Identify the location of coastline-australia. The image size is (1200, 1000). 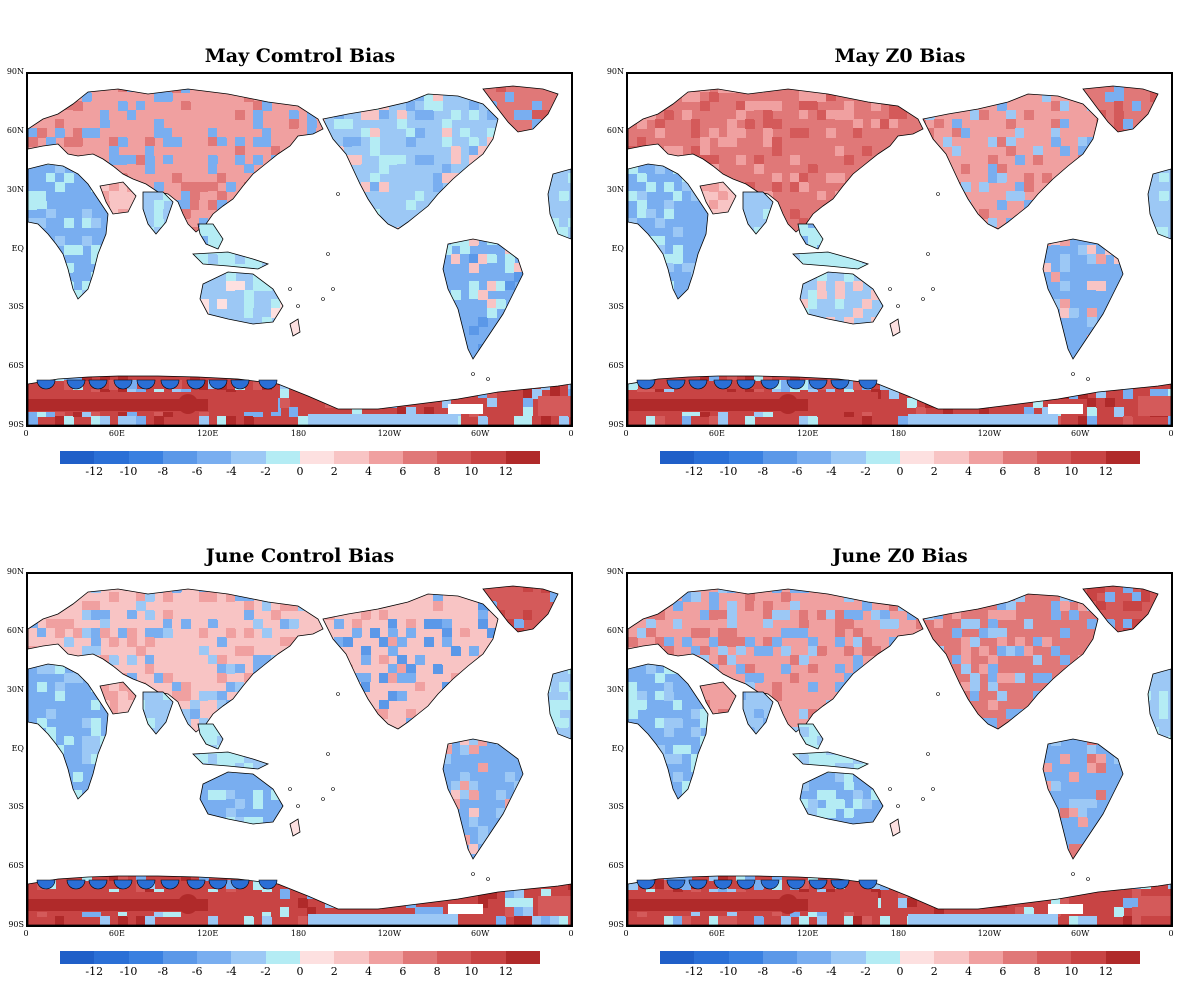
(841, 298).